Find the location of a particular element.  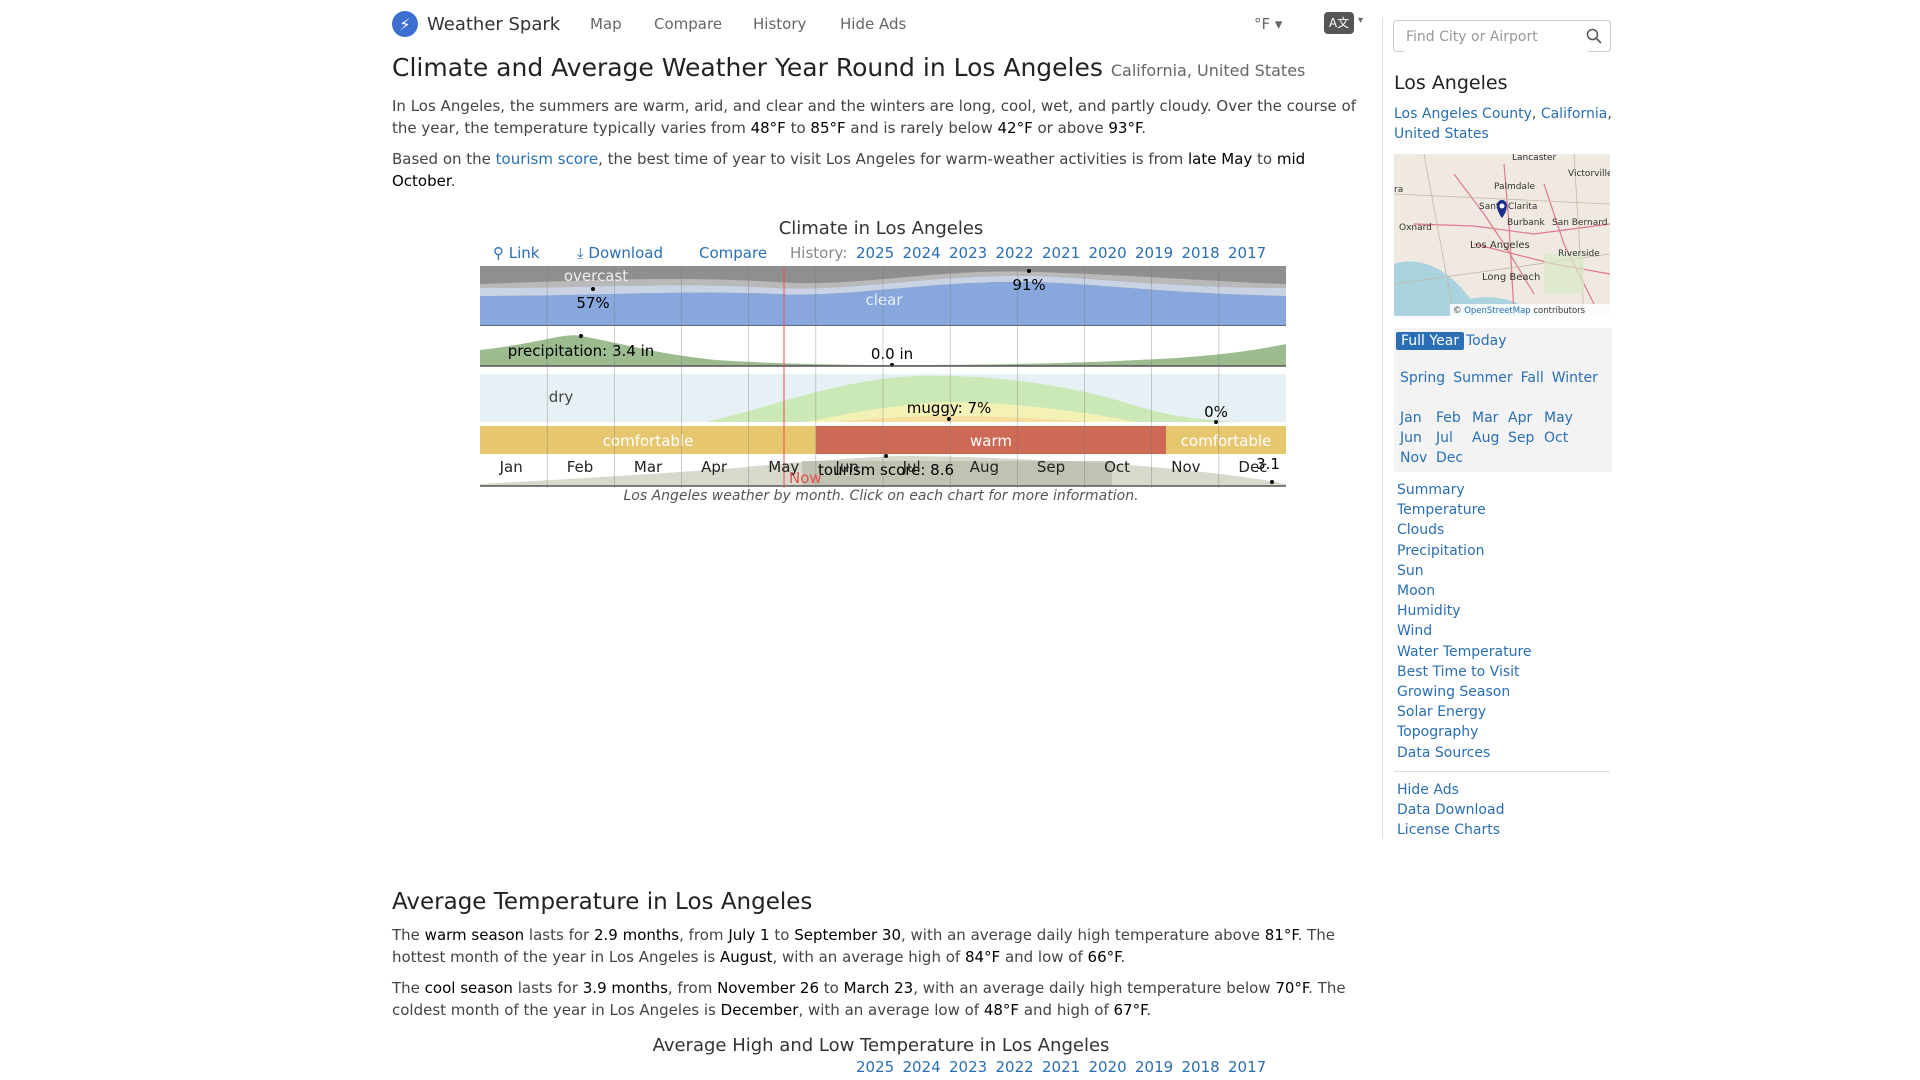

temperature-band-label: warm is located at coordinates (991, 441).